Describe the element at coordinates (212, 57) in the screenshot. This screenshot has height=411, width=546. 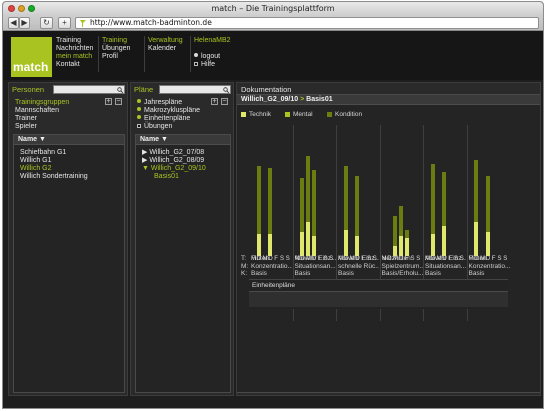
I see `logout-link: logout` at that location.